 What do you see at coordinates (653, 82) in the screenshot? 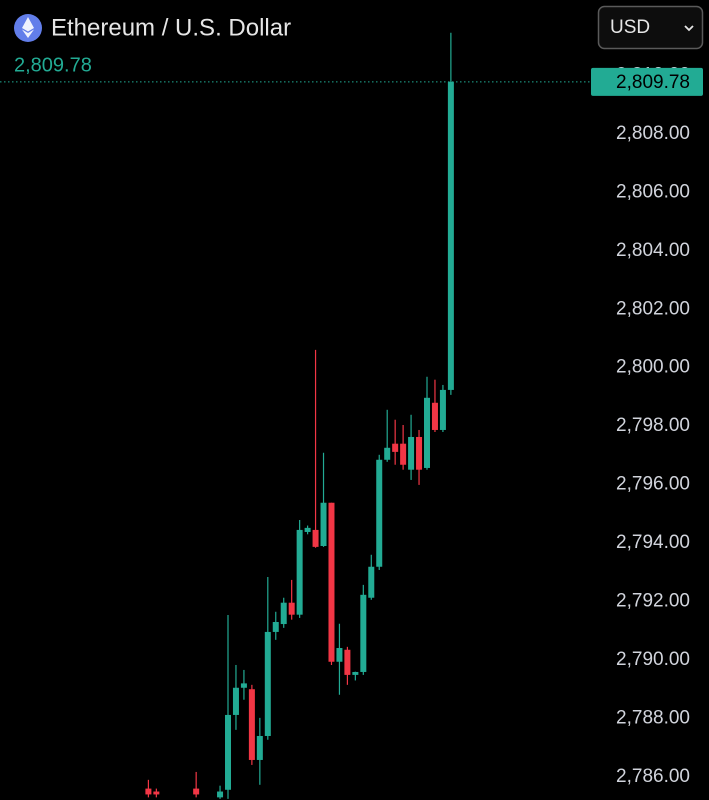
I see `last-price-label: 2,809.78` at bounding box center [653, 82].